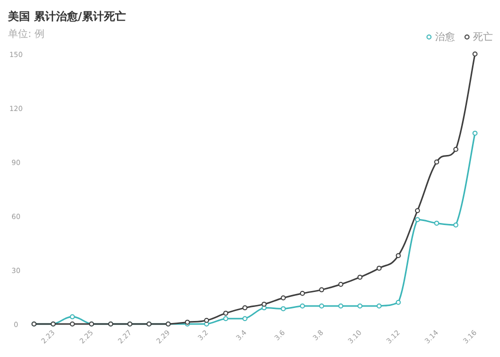 The image size is (500, 357). I want to click on legend-label: 死亡, so click(483, 37).